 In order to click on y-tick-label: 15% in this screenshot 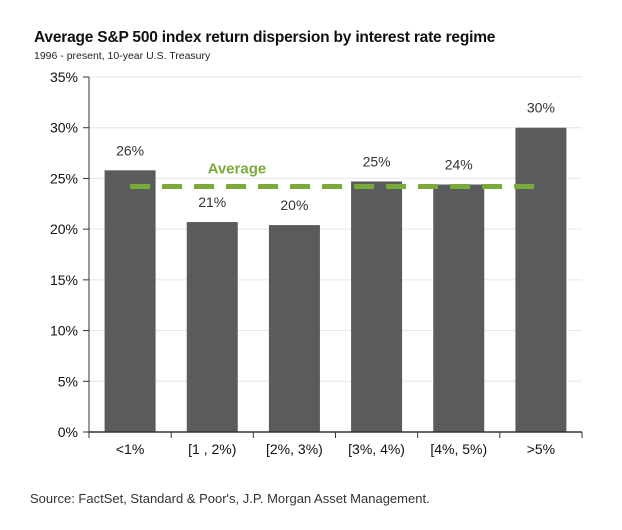, I will do `click(64, 280)`.